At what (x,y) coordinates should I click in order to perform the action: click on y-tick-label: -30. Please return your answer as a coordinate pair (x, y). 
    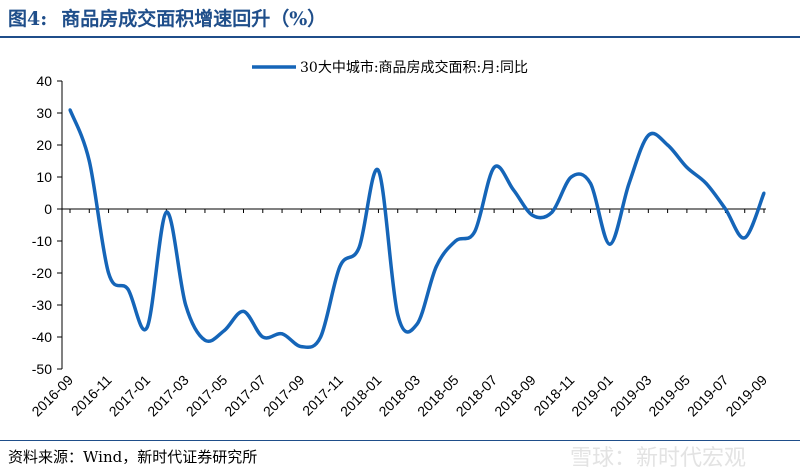
    Looking at the image, I should click on (42, 305).